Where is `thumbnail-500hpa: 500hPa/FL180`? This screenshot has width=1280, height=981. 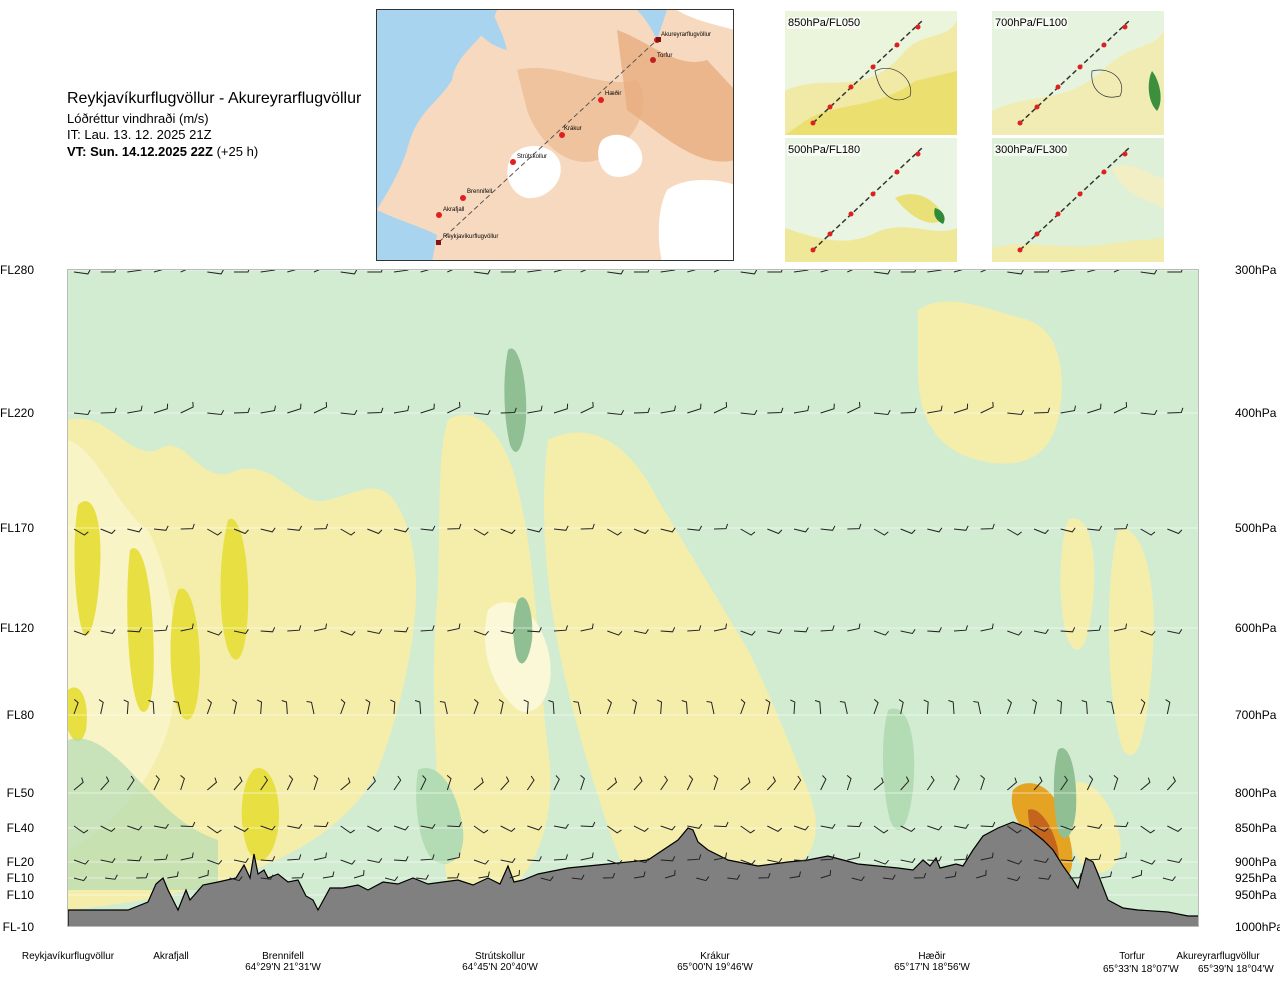
thumbnail-500hpa: 500hPa/FL180 is located at coordinates (871, 200).